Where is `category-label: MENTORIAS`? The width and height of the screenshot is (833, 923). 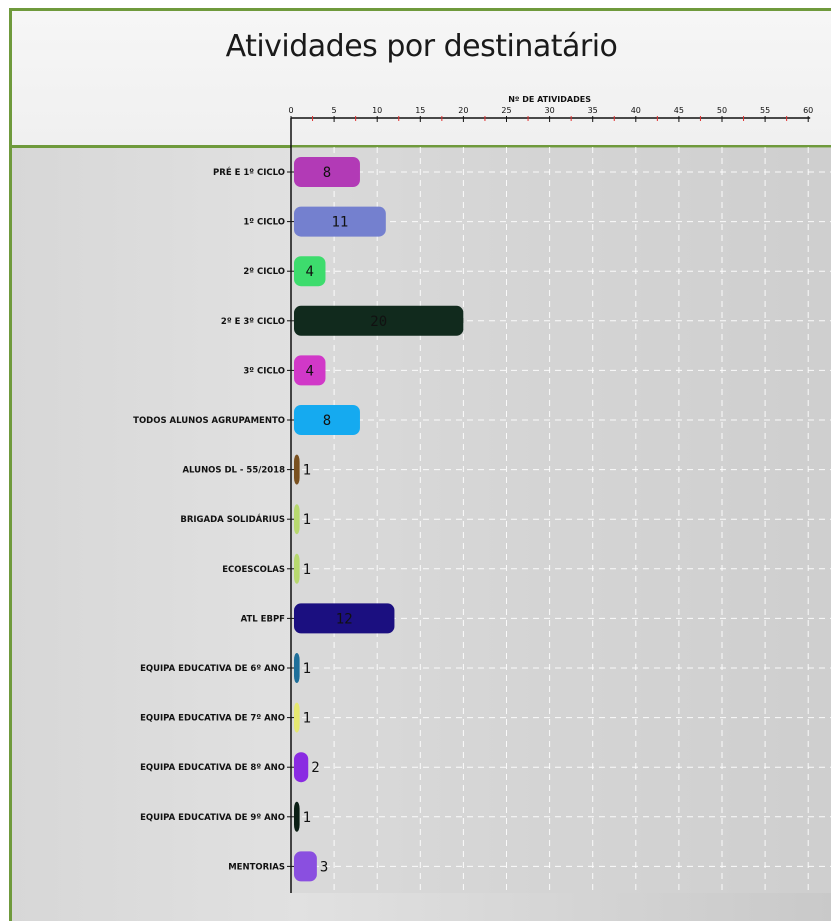 category-label: MENTORIAS is located at coordinates (256, 867).